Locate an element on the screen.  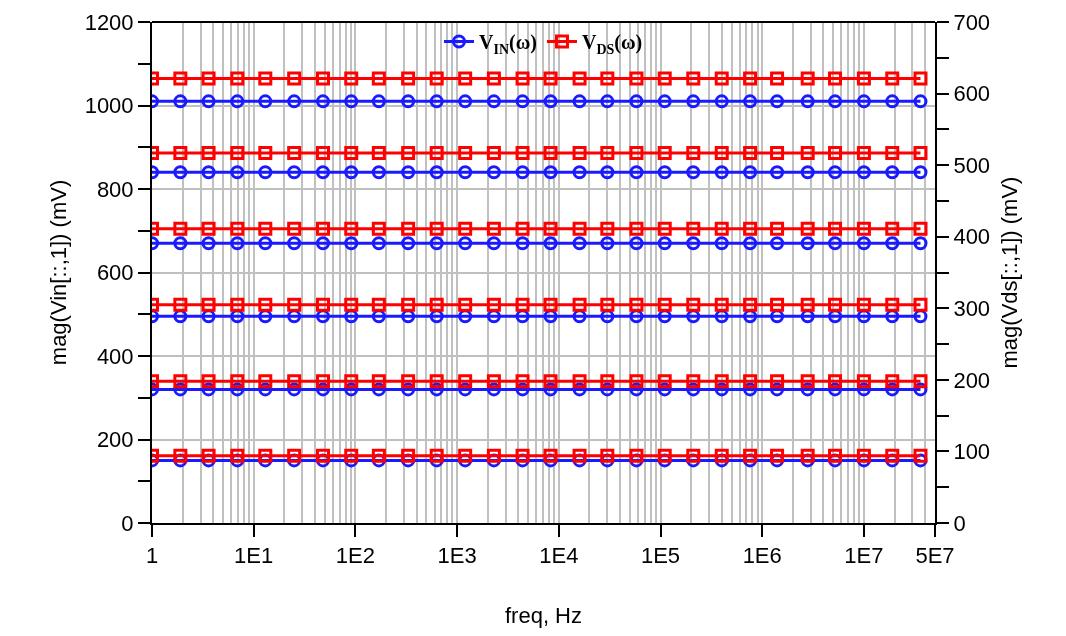
y2-tick-label: 600 is located at coordinates (972, 94).